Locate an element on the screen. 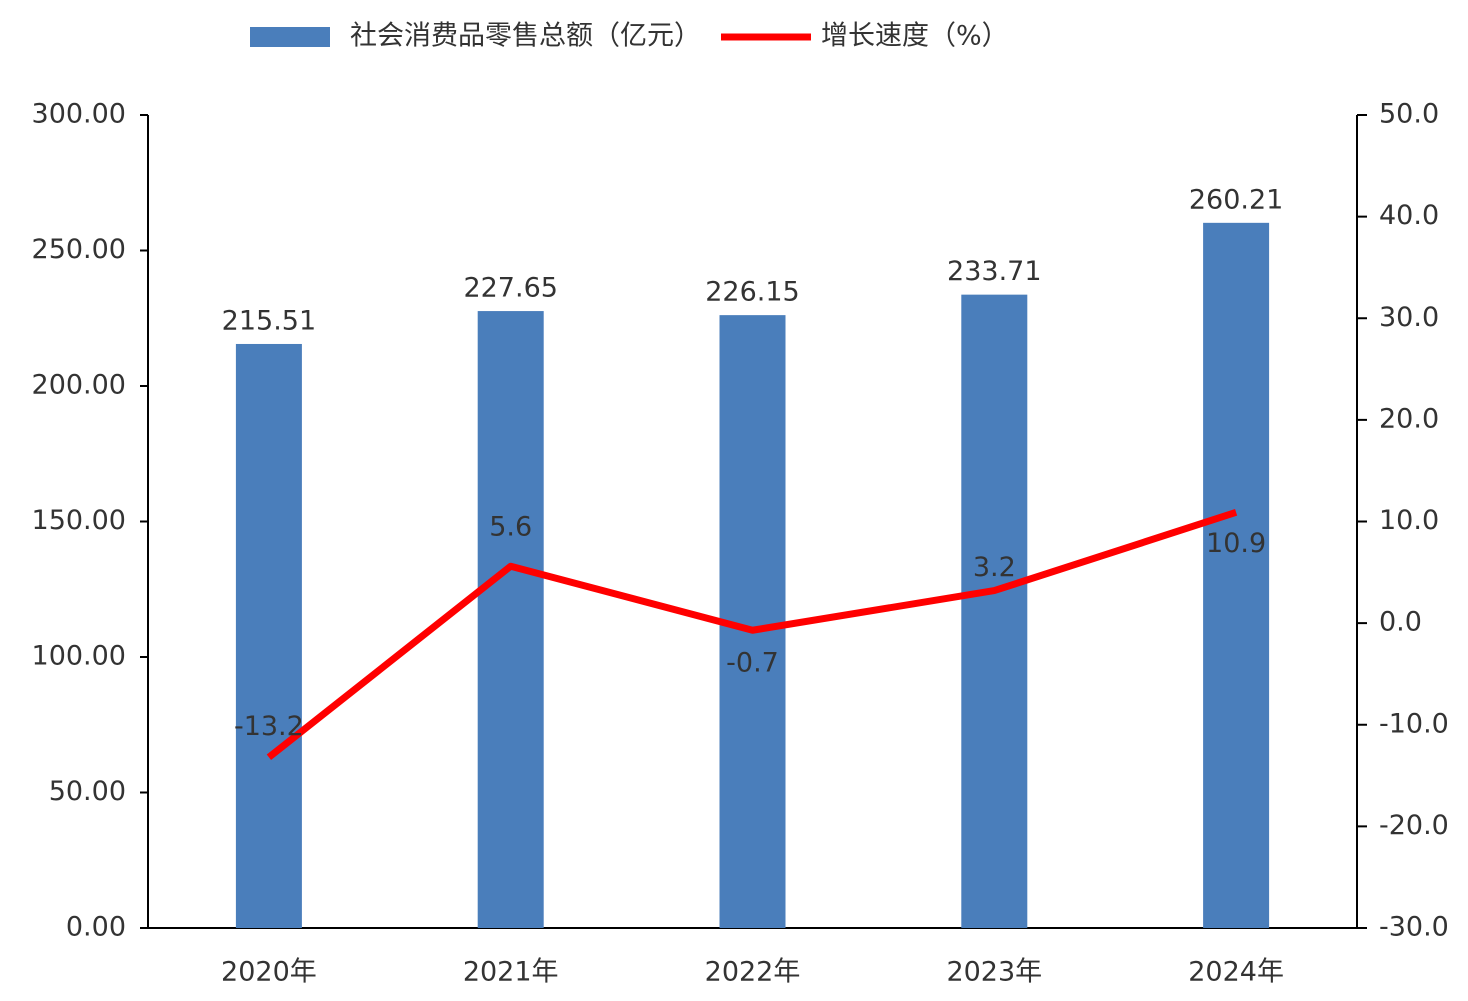  y-tick-label: 100.00 is located at coordinates (79, 656).